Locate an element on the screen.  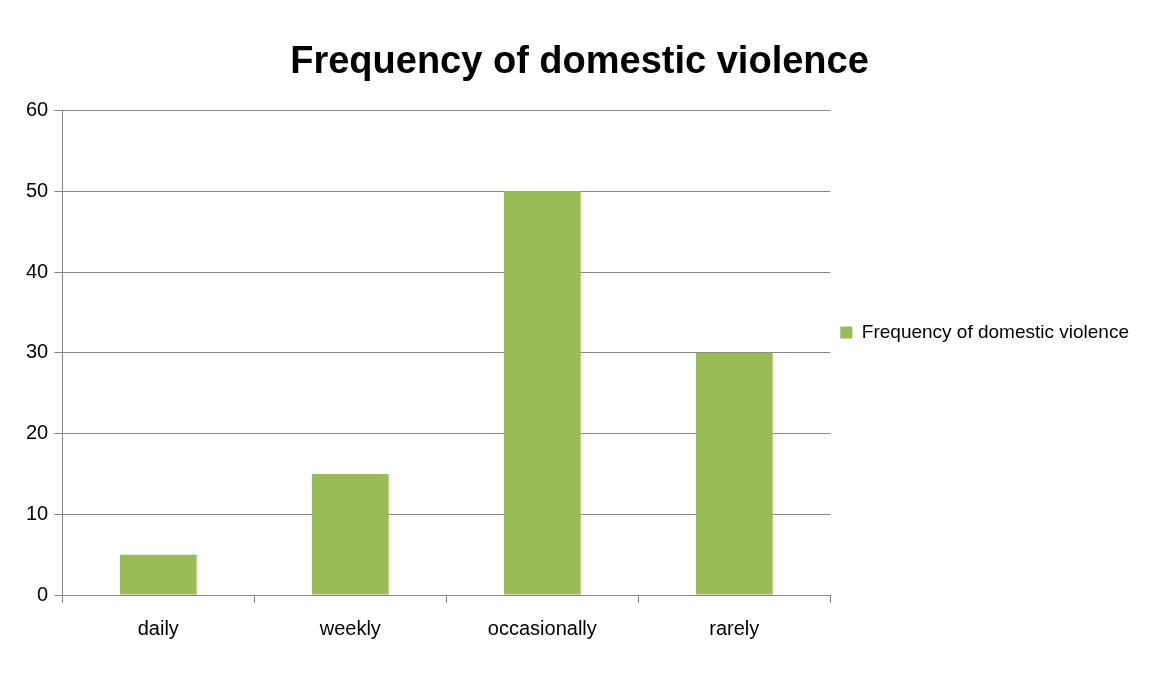
y-tick-label: 20 is located at coordinates (37, 432).